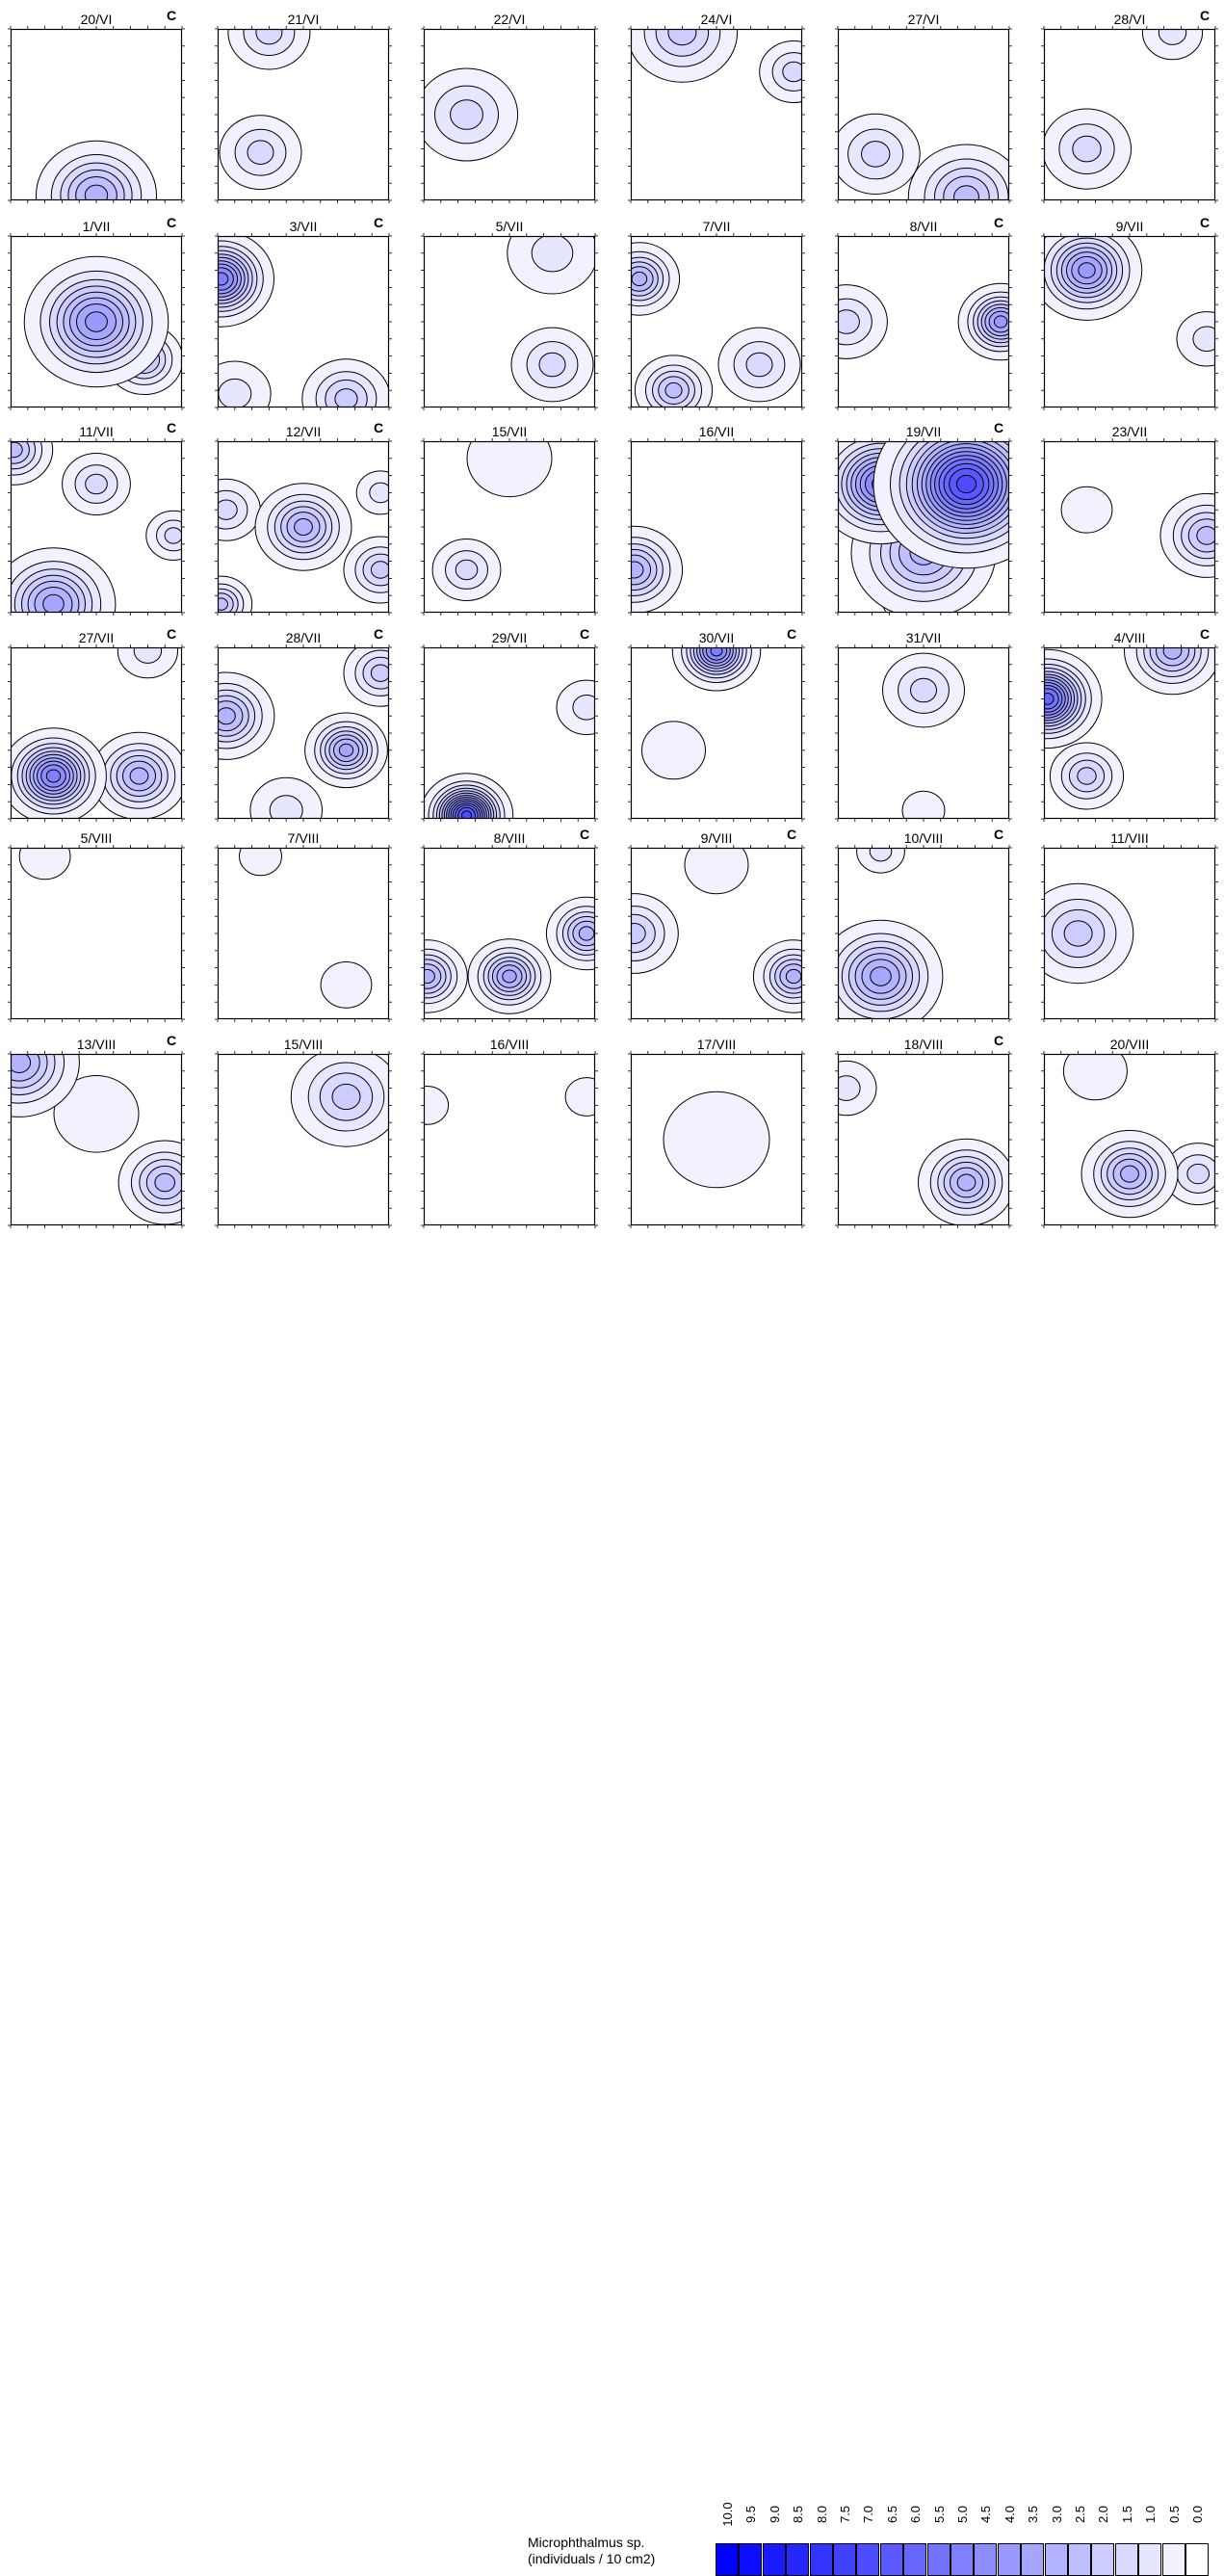  What do you see at coordinates (924, 838) in the screenshot?
I see `panel-date-label: 10/VIII` at bounding box center [924, 838].